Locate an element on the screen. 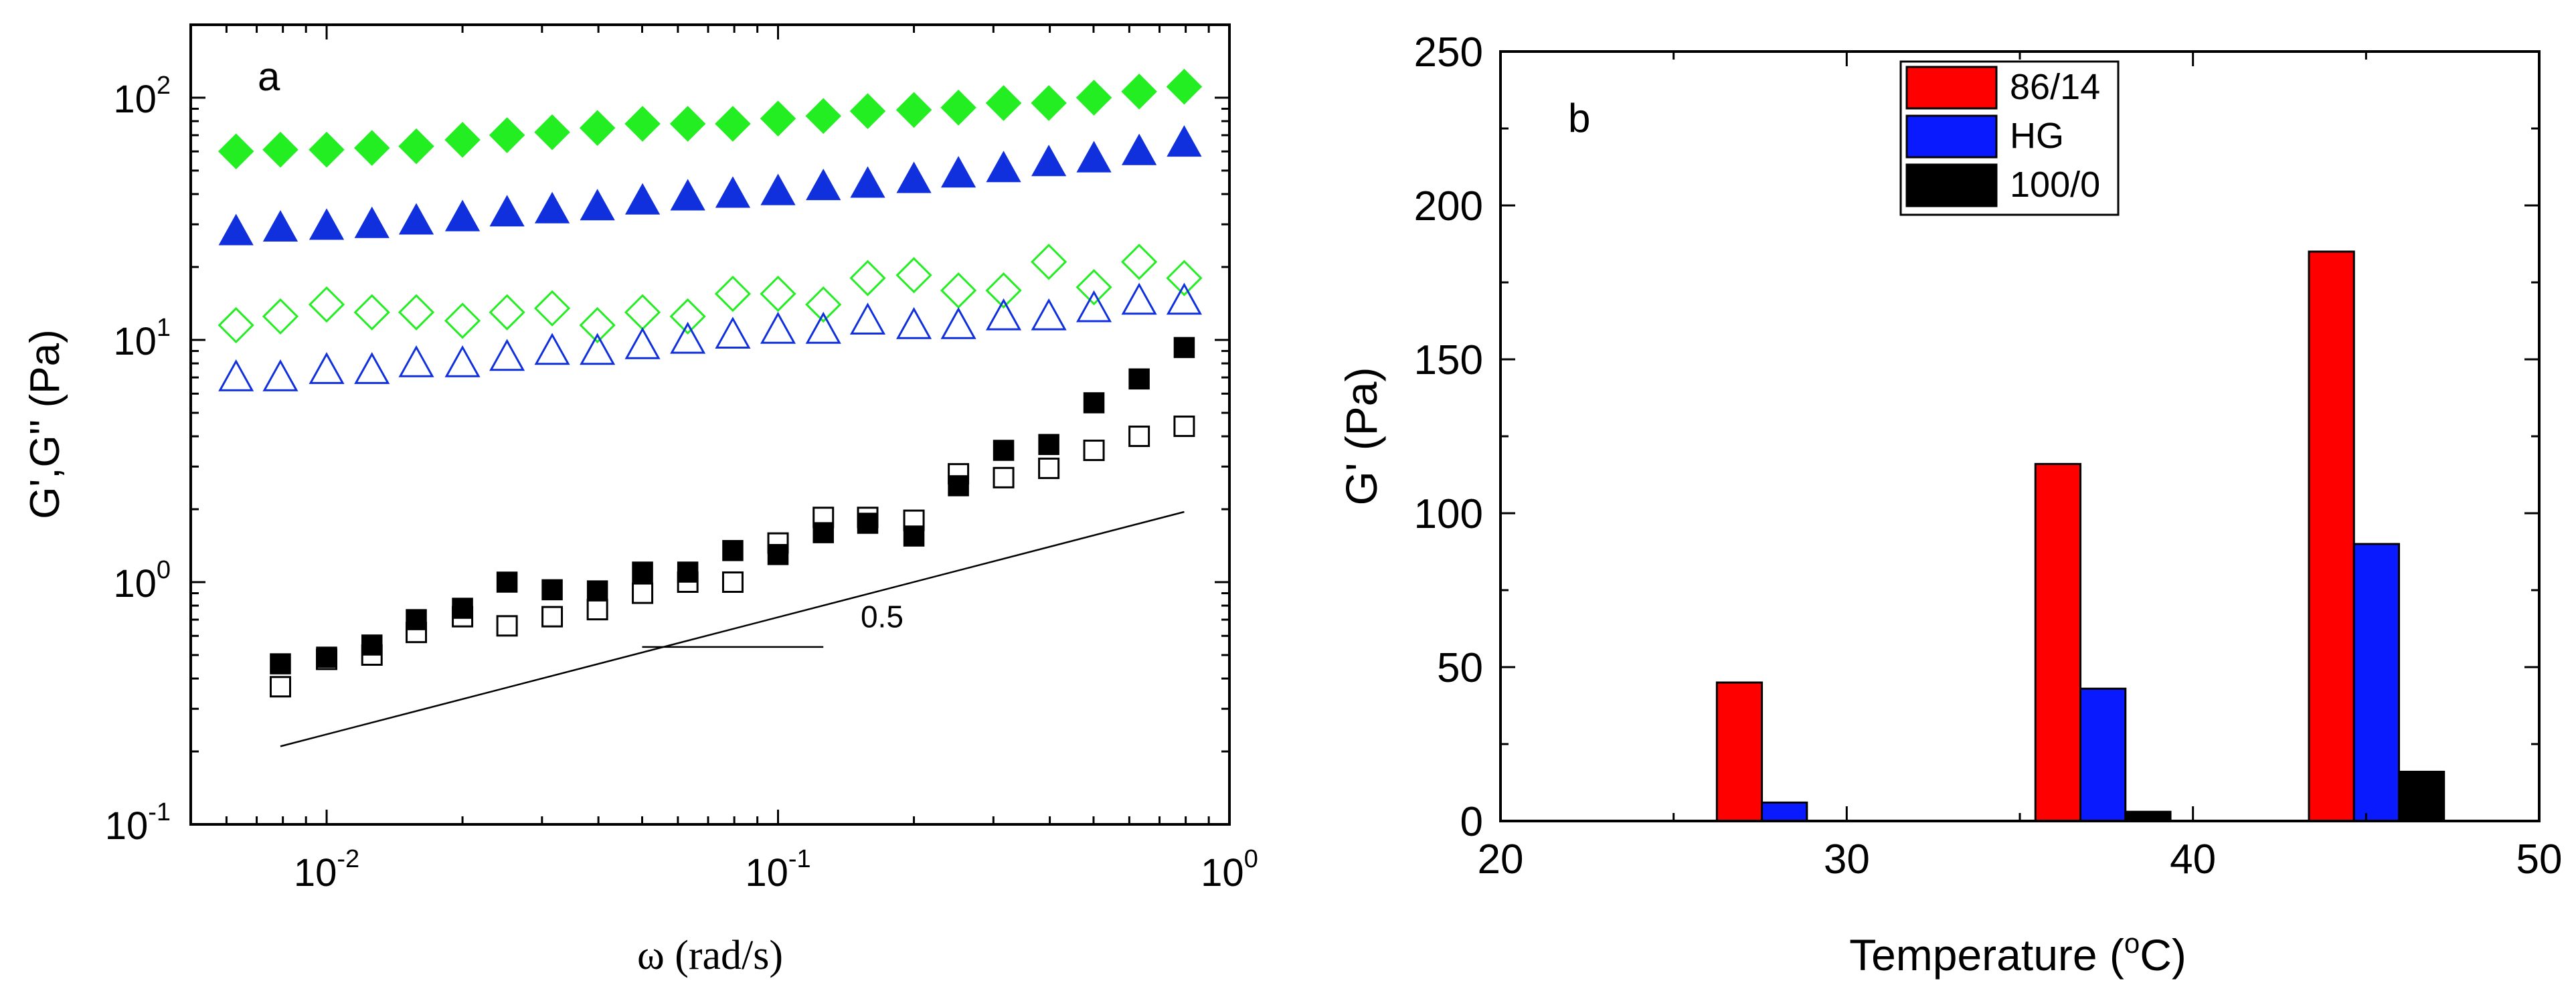 The height and width of the screenshot is (997, 2576). panel-a-annotations: 0.5 is located at coordinates (732, 629).